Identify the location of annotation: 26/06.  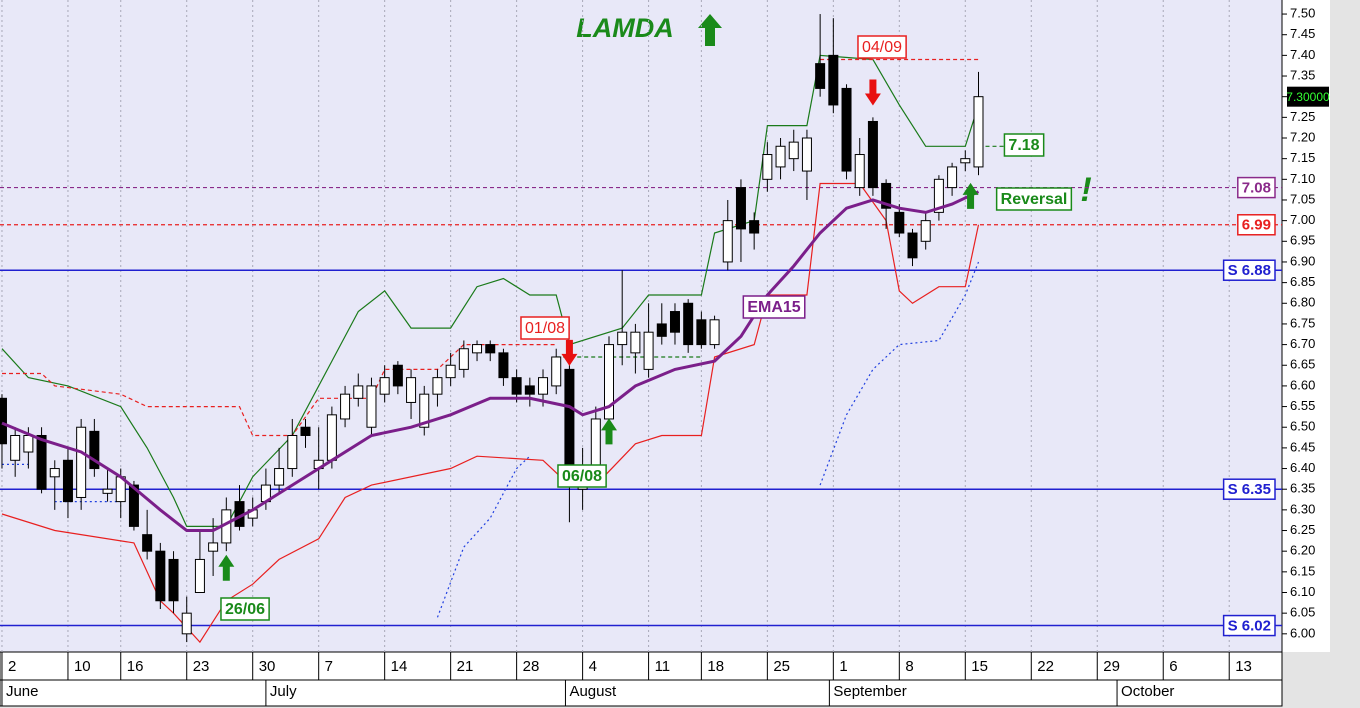
(245, 609).